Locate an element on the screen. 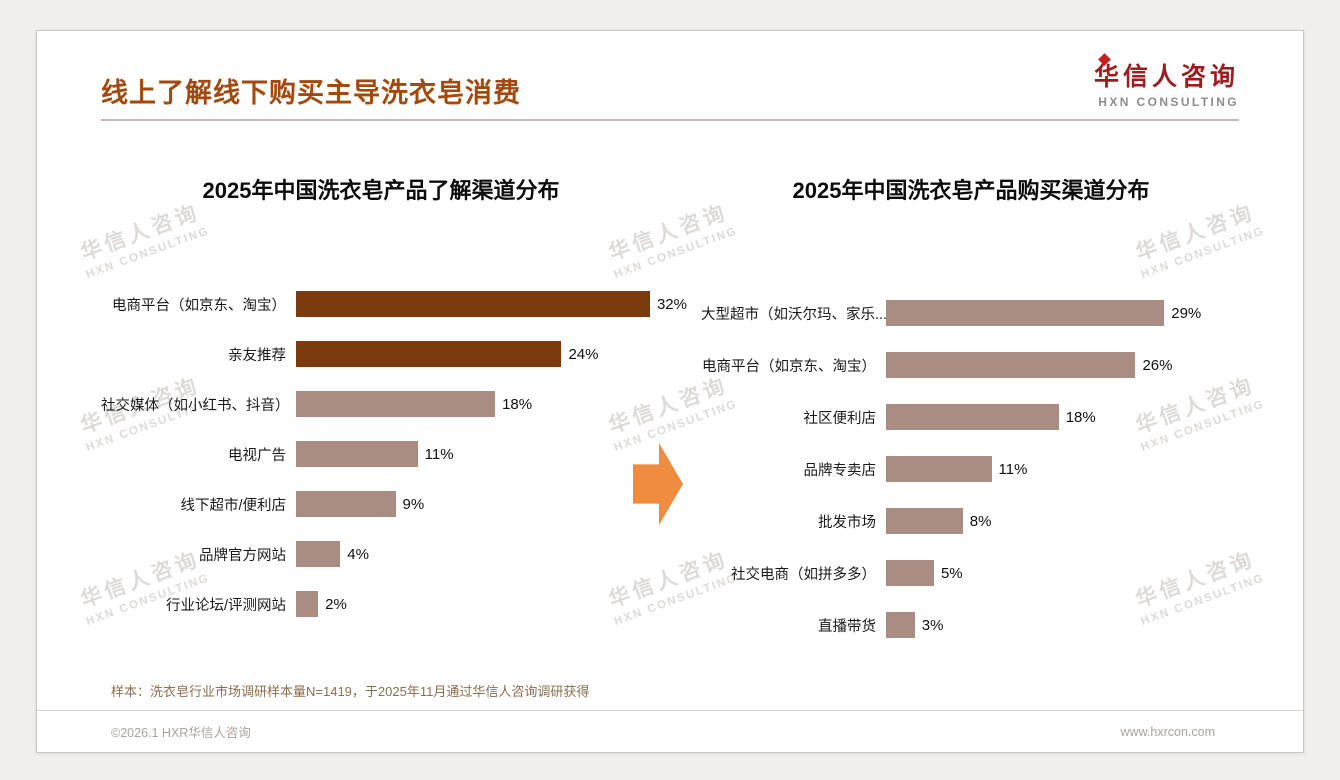  bar-track: 26% is located at coordinates (1063, 365).